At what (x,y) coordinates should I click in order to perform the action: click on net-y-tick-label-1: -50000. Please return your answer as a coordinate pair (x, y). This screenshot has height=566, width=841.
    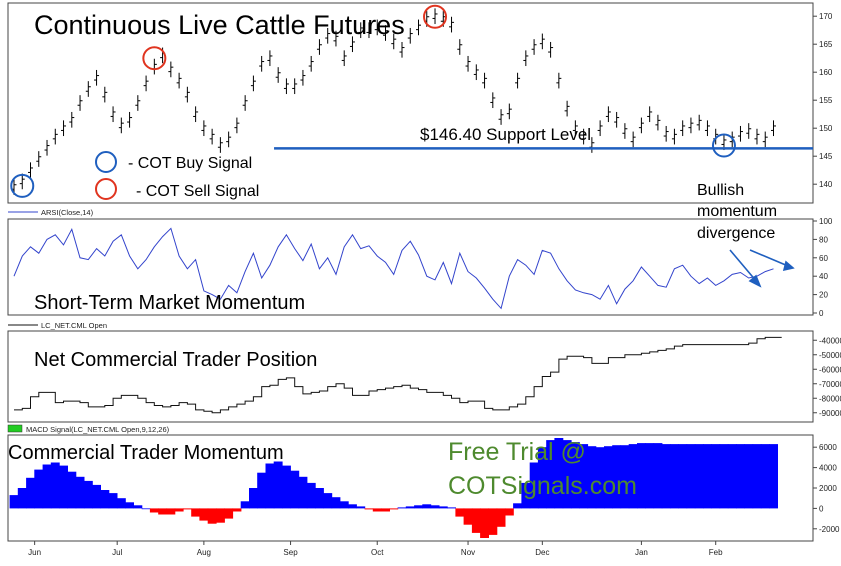
    Looking at the image, I should click on (830, 355).